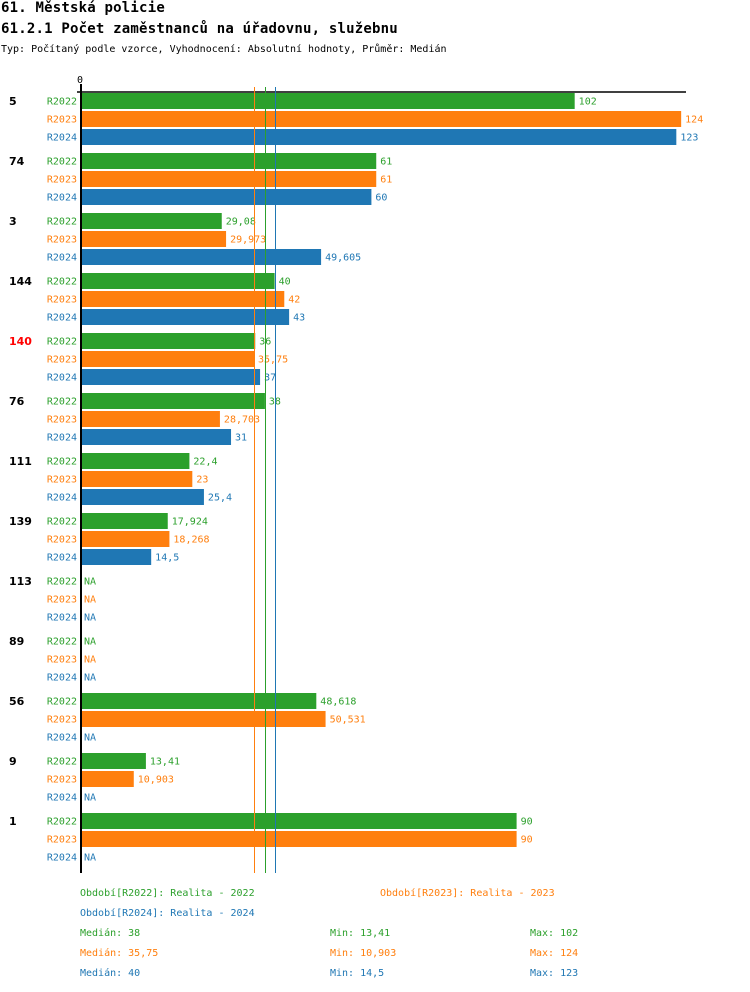  I want to click on data-label: 124, so click(694, 120).